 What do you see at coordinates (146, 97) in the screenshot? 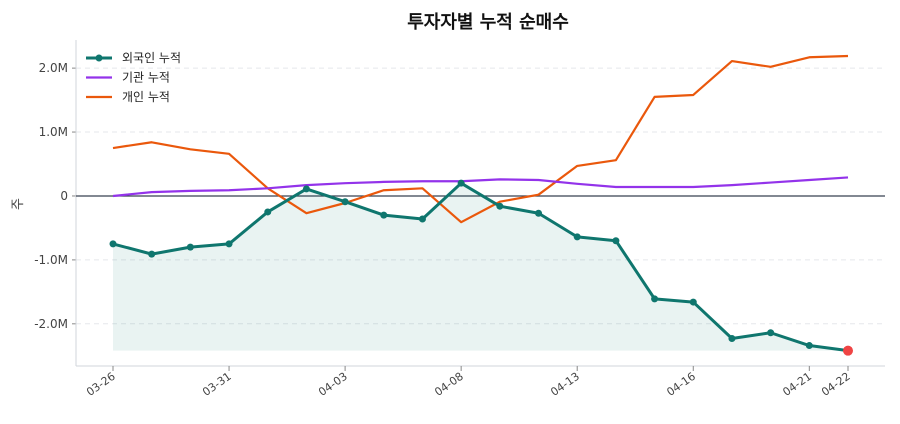
I see `legend-label: 개인 누적` at bounding box center [146, 97].